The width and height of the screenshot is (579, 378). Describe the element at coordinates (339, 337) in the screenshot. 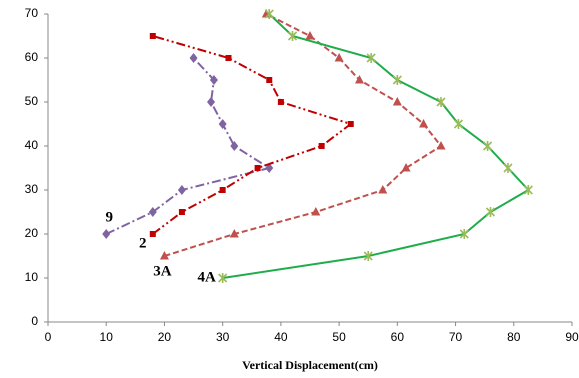

I see `x-tick-label: 50` at that location.